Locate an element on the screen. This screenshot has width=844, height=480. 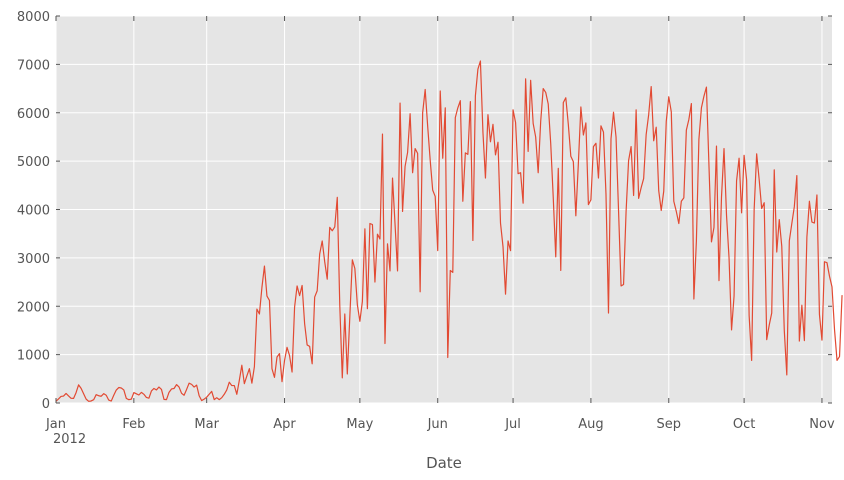
y-tick-label: 0 is located at coordinates (46, 404).